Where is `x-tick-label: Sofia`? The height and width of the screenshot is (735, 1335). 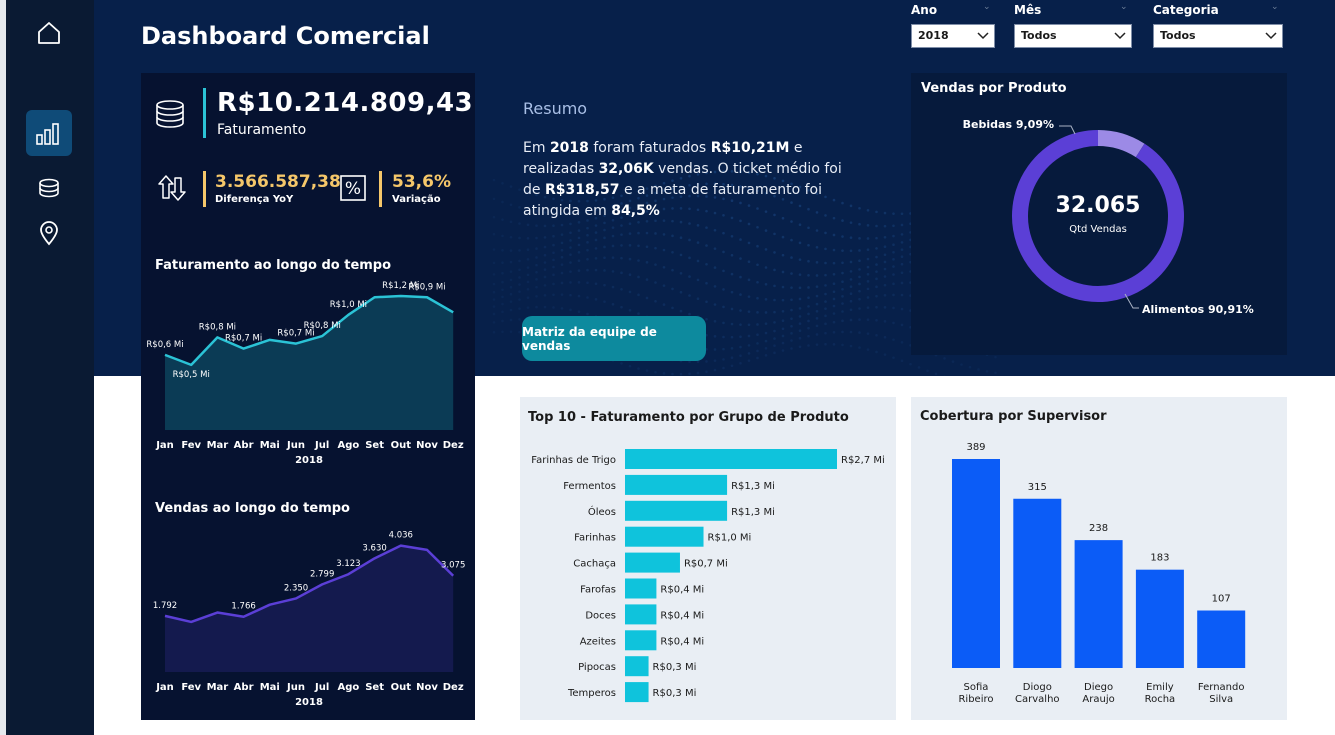 x-tick-label: Sofia is located at coordinates (976, 687).